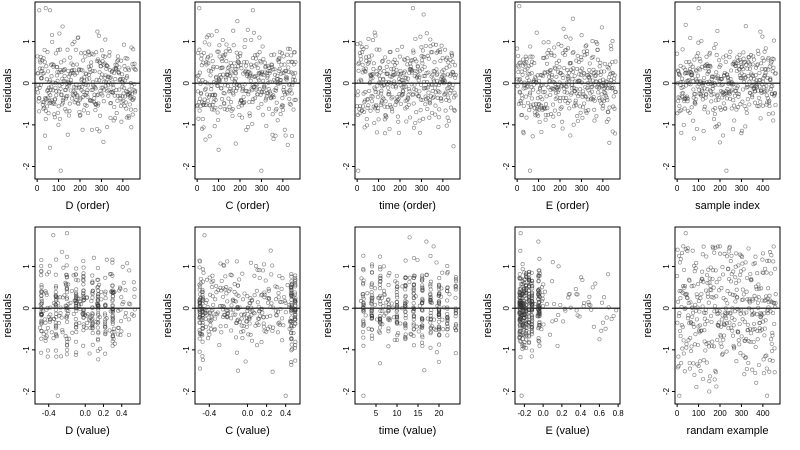  I want to click on plot-frame, so click(87, 90).